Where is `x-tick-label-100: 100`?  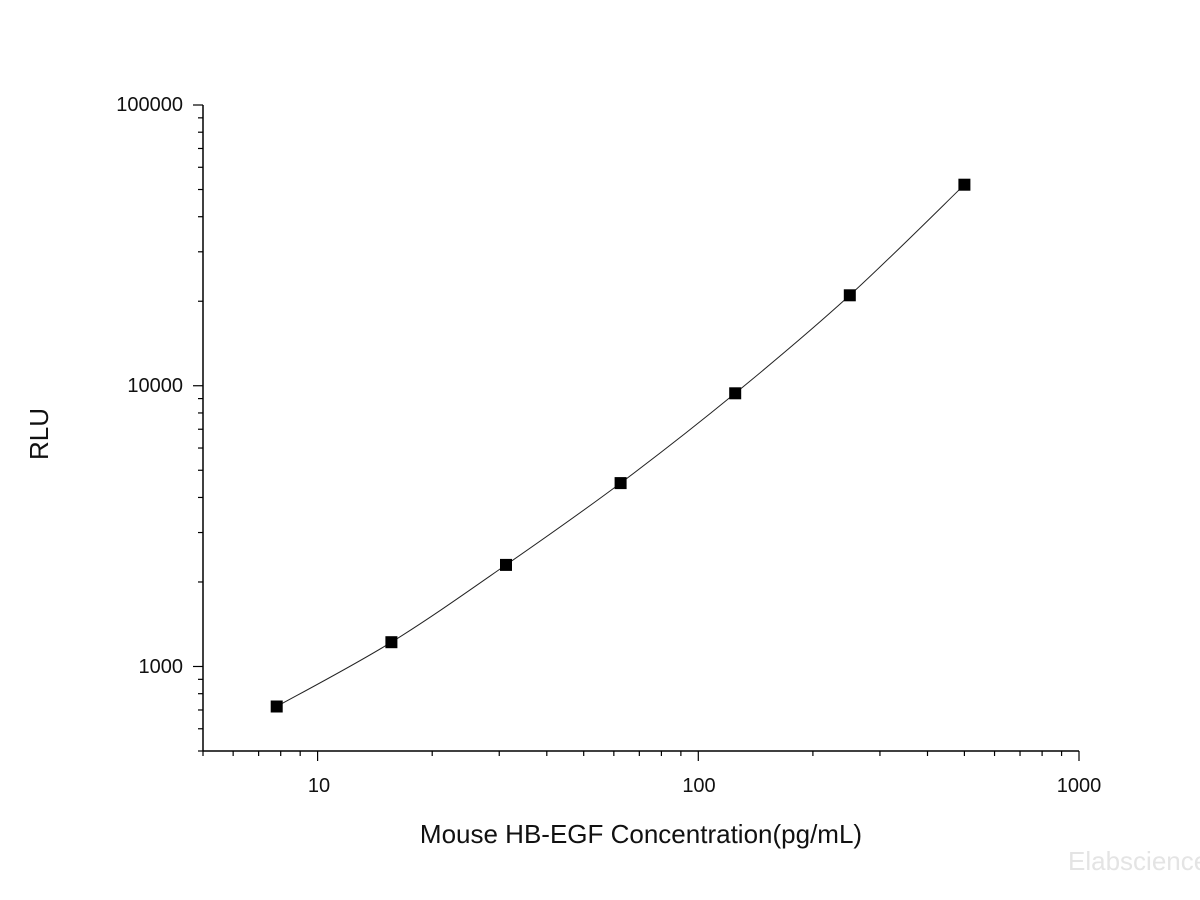 x-tick-label-100: 100 is located at coordinates (698, 786).